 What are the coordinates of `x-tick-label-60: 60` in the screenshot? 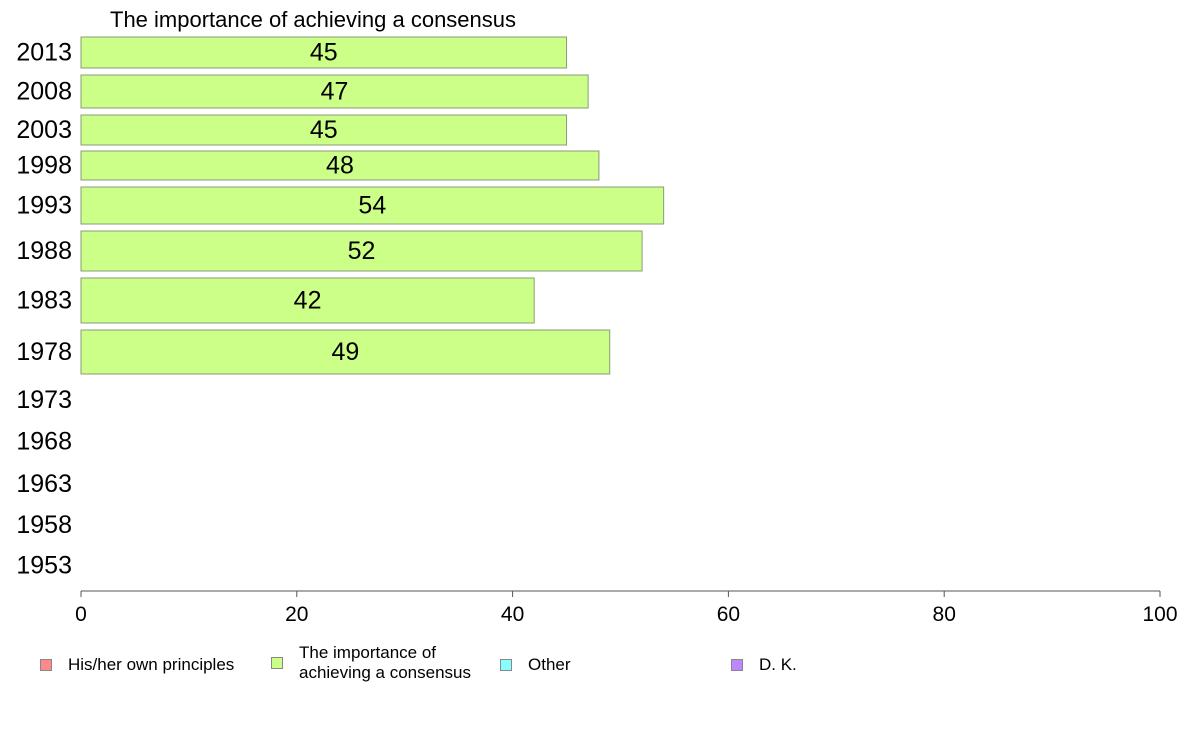 It's located at (728, 614).